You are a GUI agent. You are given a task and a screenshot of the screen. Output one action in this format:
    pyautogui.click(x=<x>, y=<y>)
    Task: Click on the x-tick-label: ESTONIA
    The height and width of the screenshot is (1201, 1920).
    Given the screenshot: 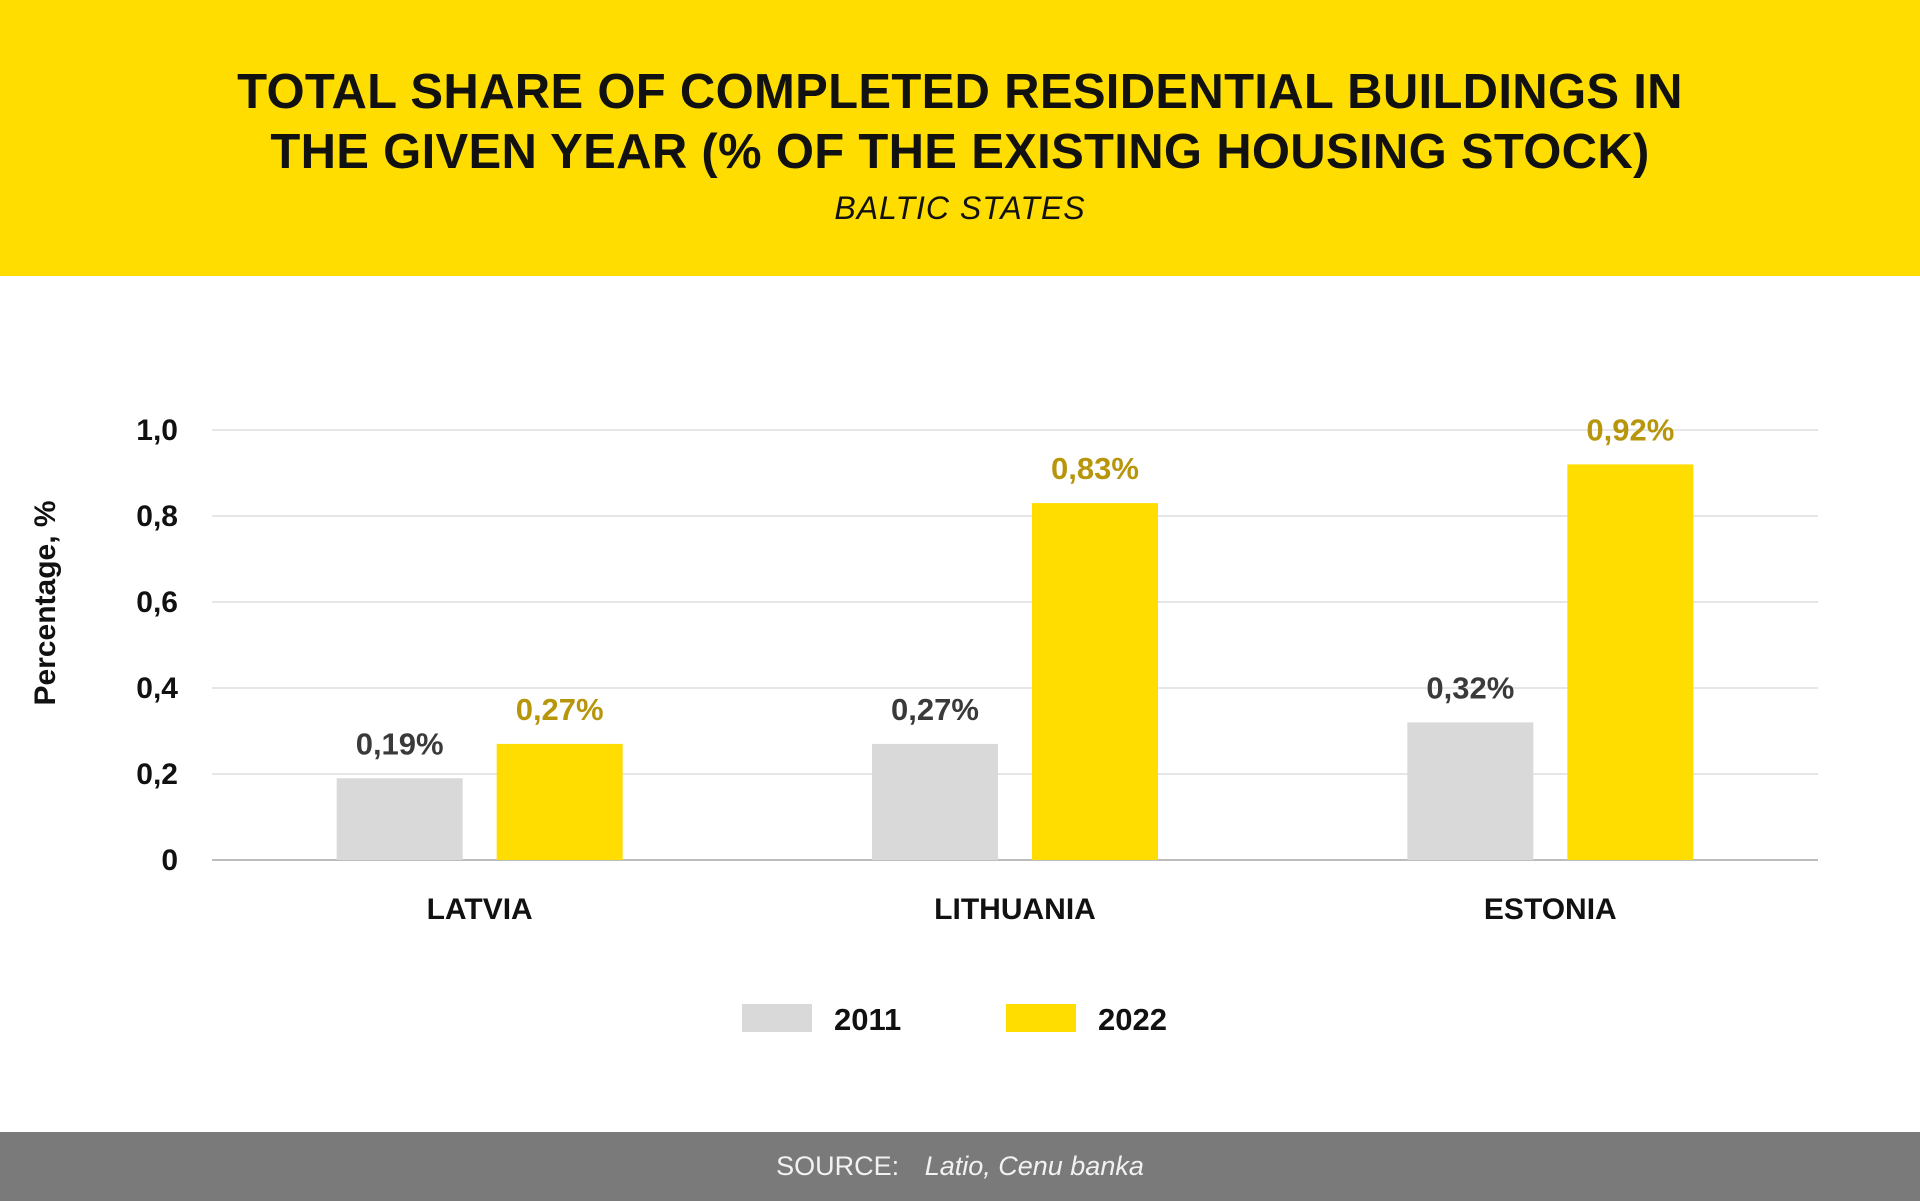 What is the action you would take?
    pyautogui.click(x=1550, y=909)
    